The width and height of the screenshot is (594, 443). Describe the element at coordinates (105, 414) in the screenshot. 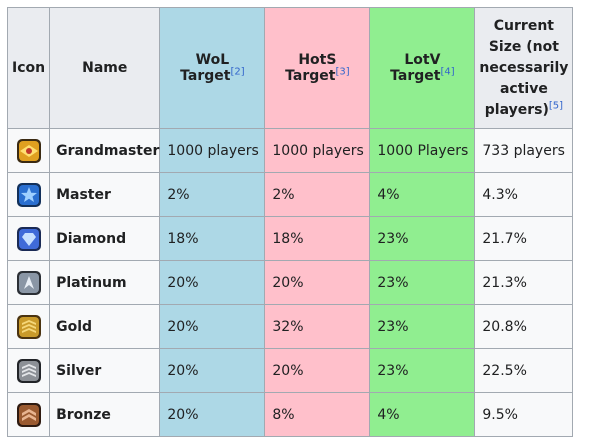

I see `league-name-cell: Bronze` at that location.